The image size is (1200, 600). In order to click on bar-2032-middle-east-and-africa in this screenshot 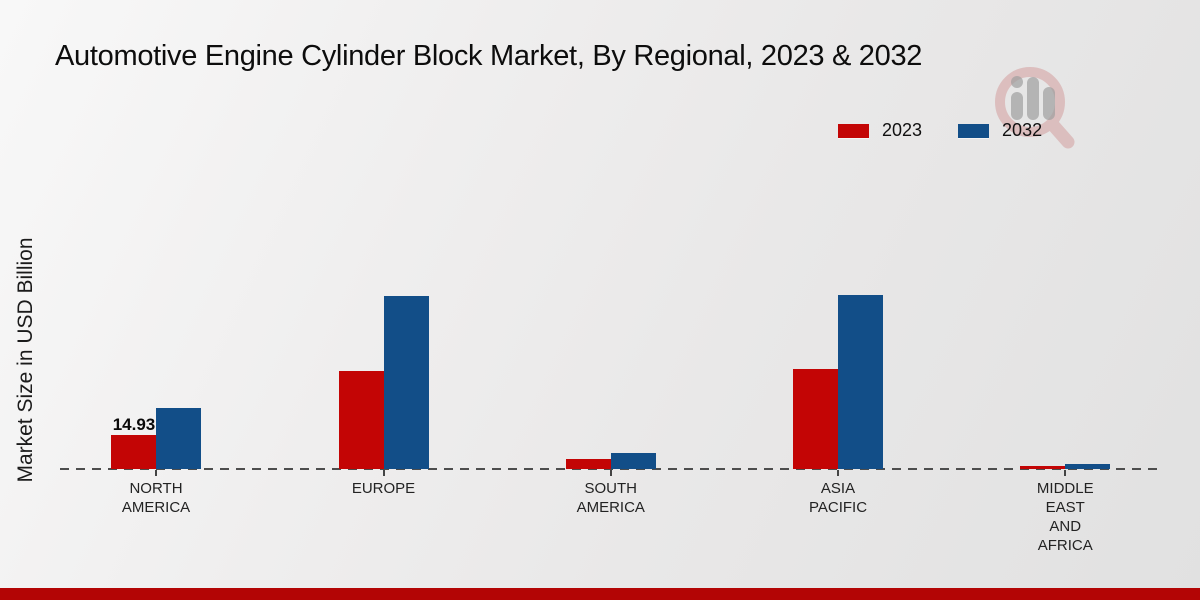, I will do `click(1088, 466)`.